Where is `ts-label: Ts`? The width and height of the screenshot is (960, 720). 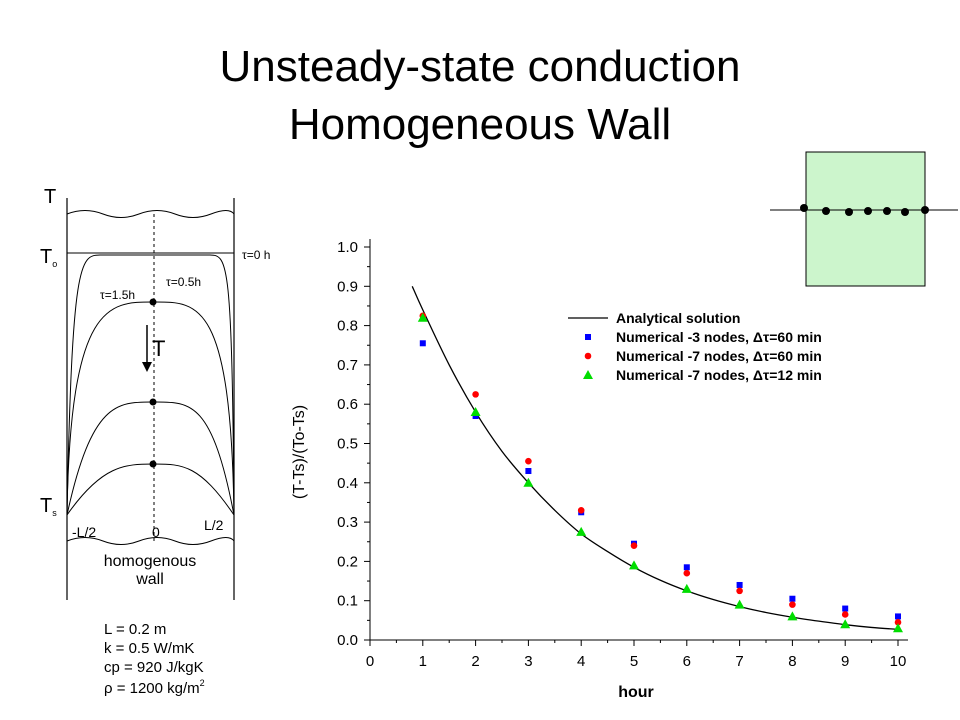 ts-label: Ts is located at coordinates (48, 506).